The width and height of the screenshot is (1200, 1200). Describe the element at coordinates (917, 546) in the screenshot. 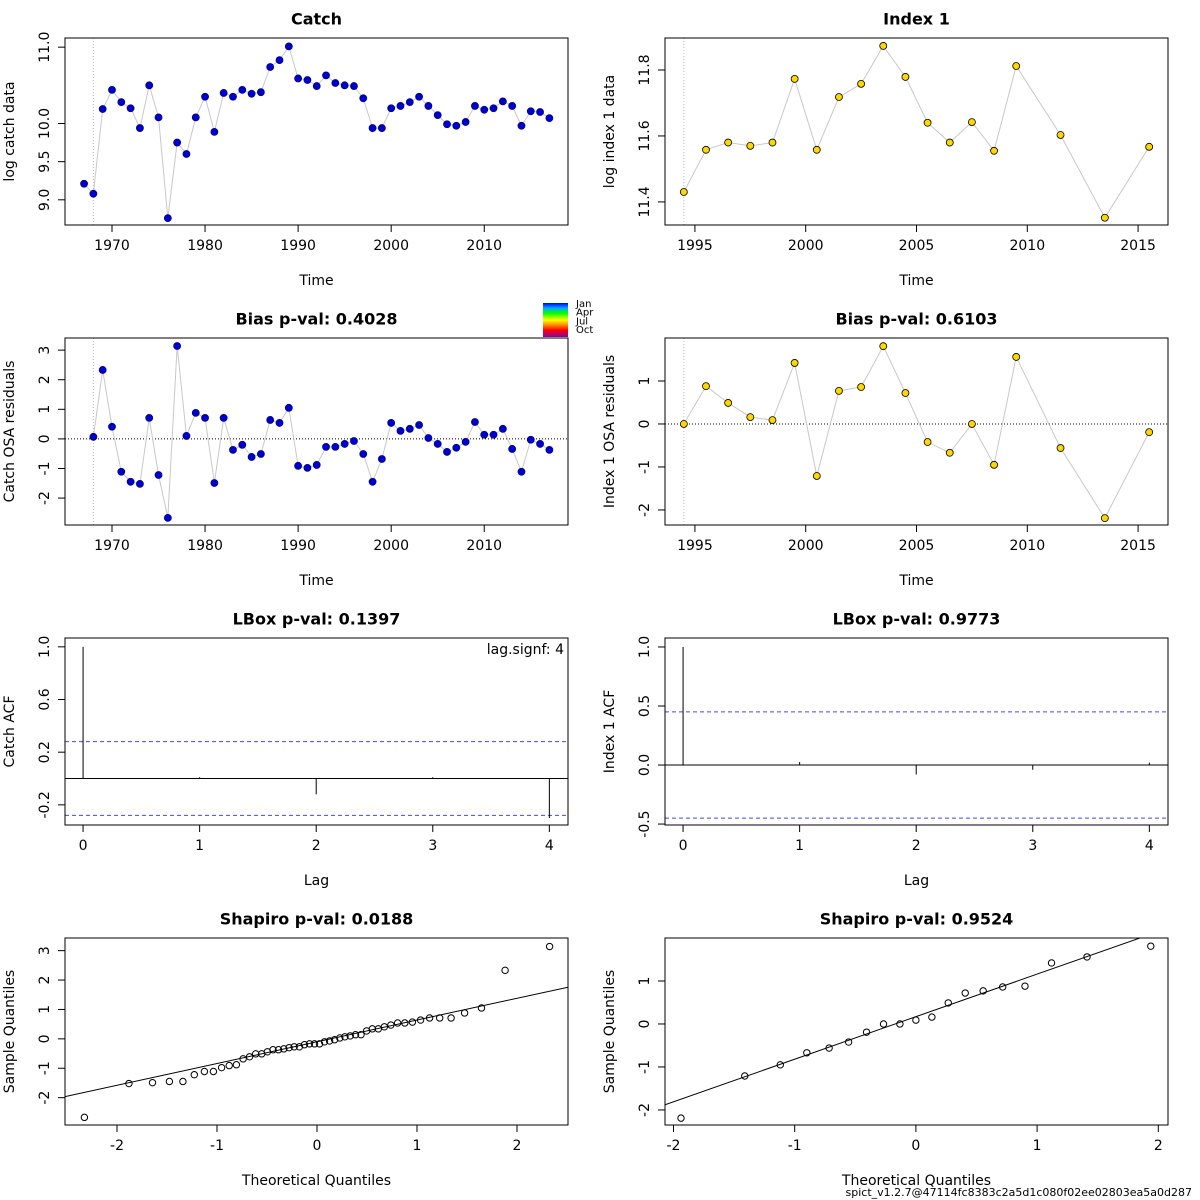

I see `x-tick-label: 2005` at that location.